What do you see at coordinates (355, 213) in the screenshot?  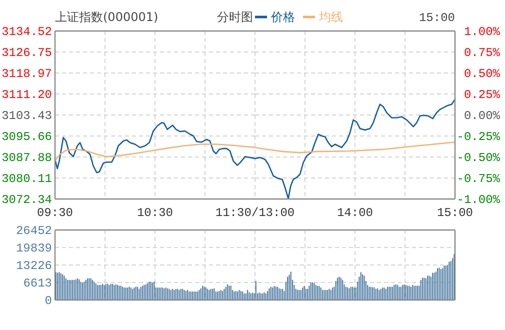 I see `x-tick-label: 14:00` at bounding box center [355, 213].